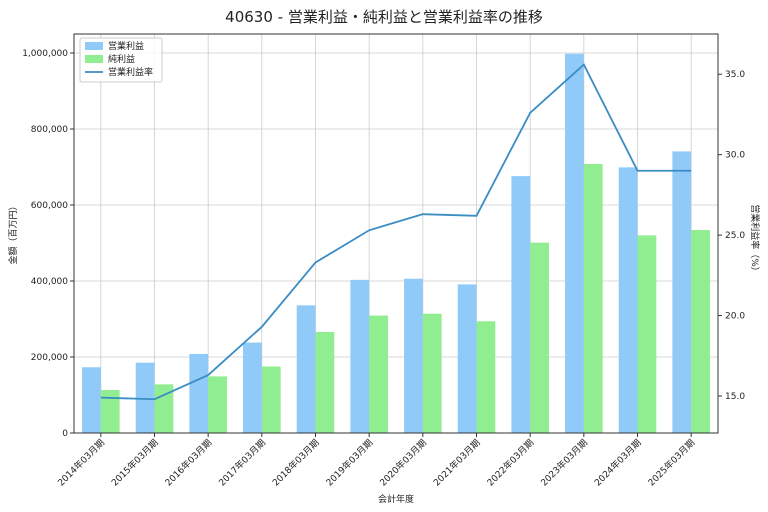 This screenshot has height=512, width=768. What do you see at coordinates (735, 75) in the screenshot?
I see `y2-tick-label: 35.0` at bounding box center [735, 75].